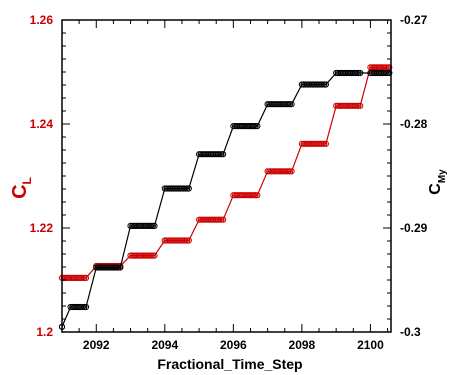 This screenshot has width=452, height=375. I want to click on y-left-axis-title: CL, so click(21, 188).